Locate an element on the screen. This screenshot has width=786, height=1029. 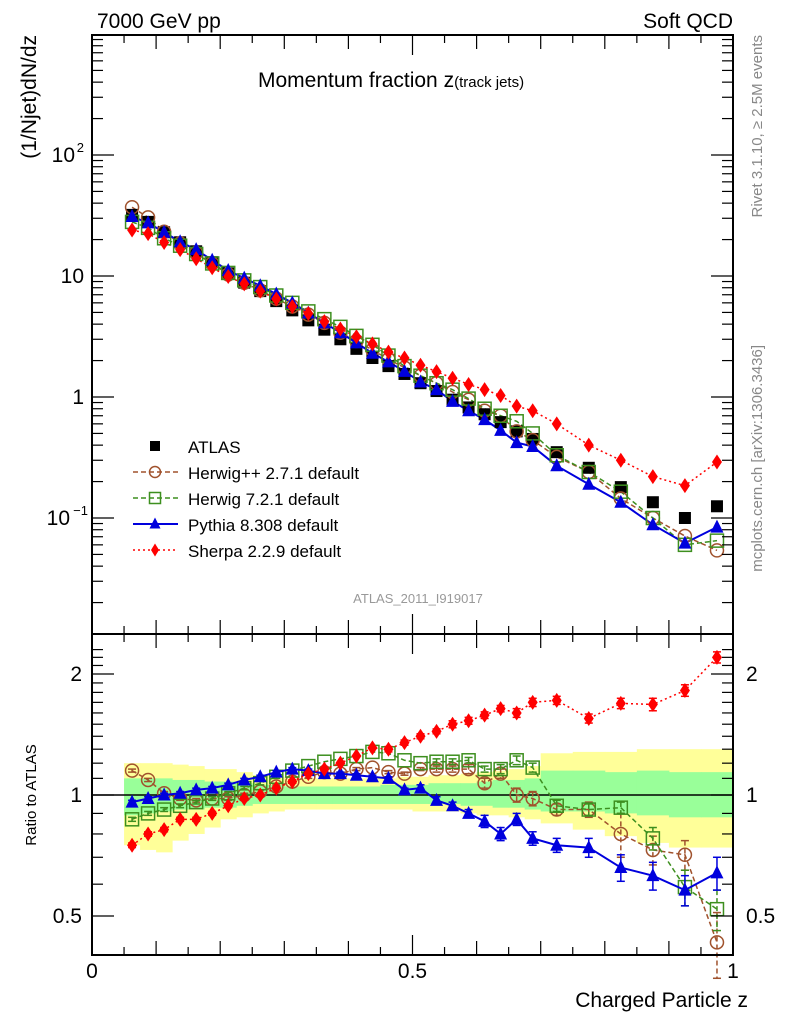
x-tick-label: 0.5 is located at coordinates (412, 971).